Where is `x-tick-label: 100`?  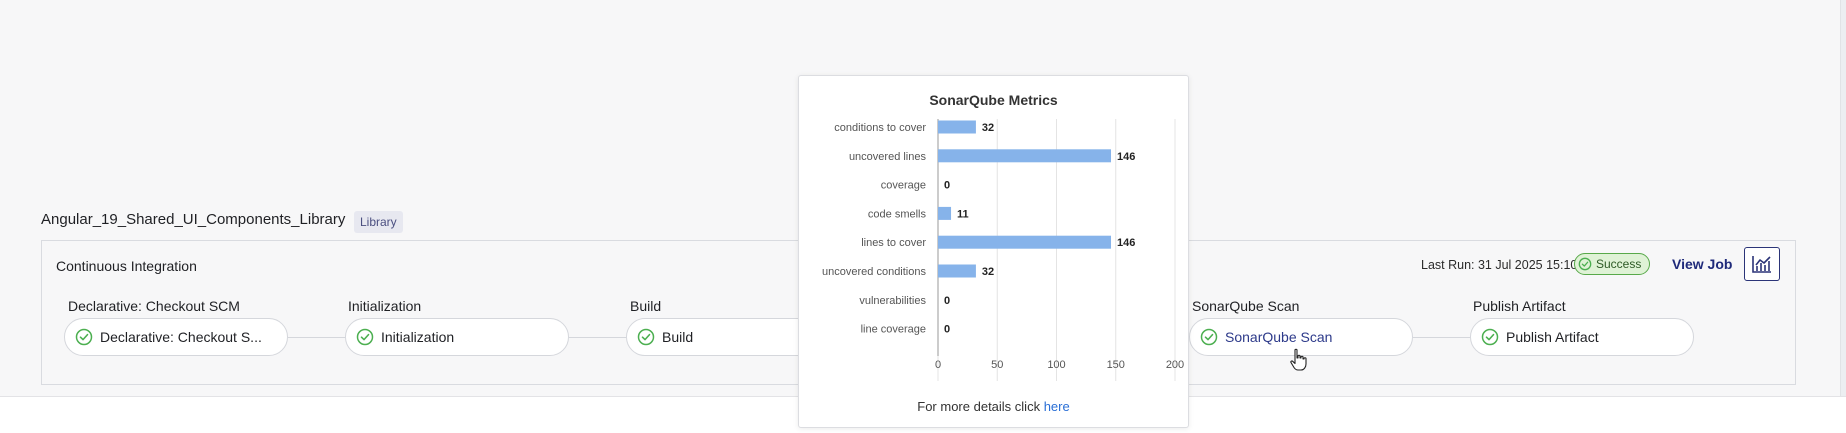
x-tick-label: 100 is located at coordinates (1056, 365).